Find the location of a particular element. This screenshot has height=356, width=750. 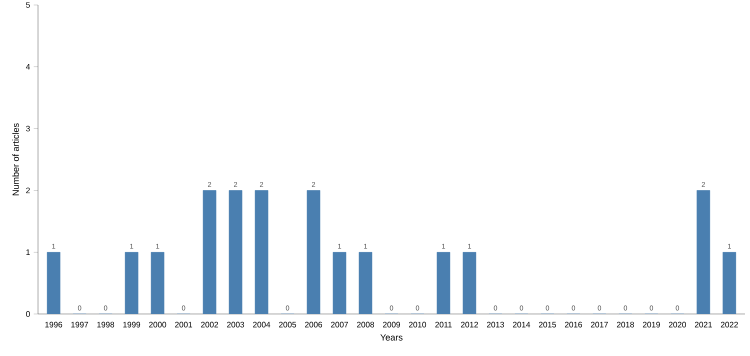

y-axis-title: Number of articles is located at coordinates (15, 159).